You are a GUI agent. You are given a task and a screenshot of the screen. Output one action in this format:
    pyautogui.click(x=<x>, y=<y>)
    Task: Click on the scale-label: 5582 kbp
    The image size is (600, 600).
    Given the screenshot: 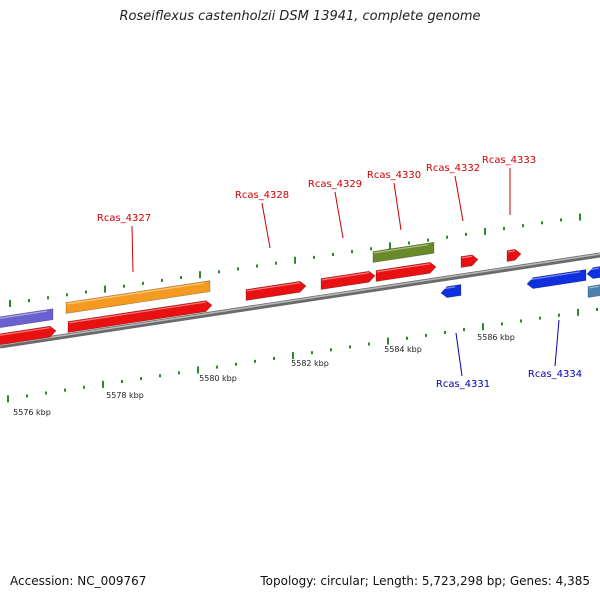 What is the action you would take?
    pyautogui.click(x=310, y=363)
    